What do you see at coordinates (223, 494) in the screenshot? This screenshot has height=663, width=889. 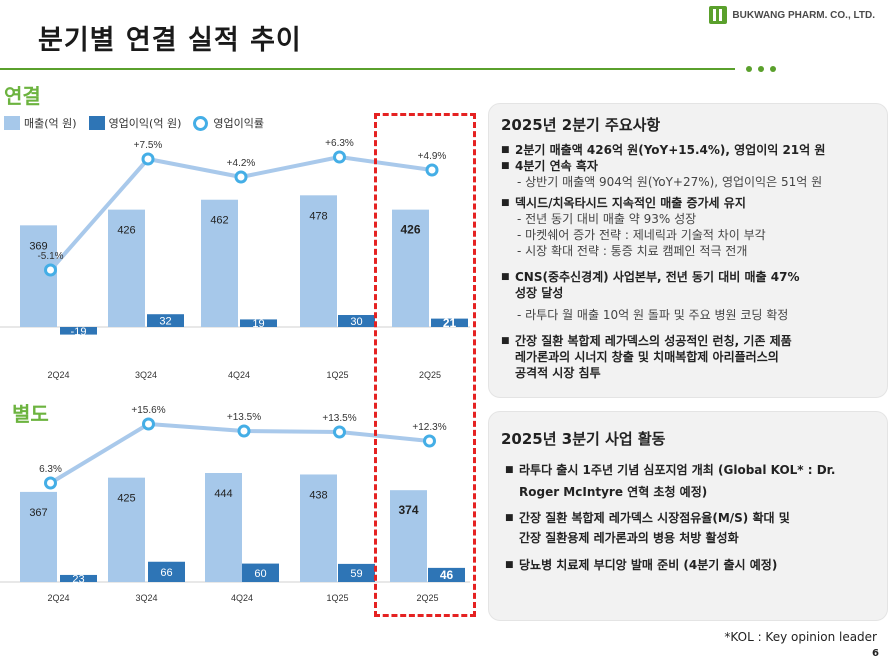 I see `bar-label-revenue-4q24: 444` at bounding box center [223, 494].